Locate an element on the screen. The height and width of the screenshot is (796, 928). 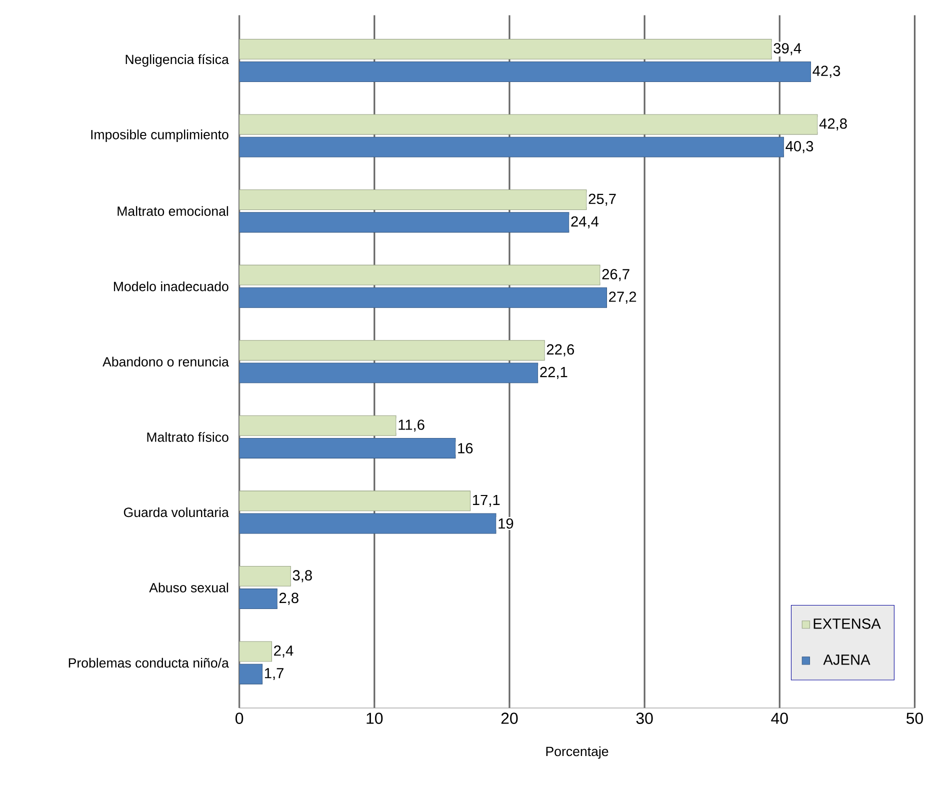
y-tick-label: Modelo inadecuado is located at coordinates (171, 287).